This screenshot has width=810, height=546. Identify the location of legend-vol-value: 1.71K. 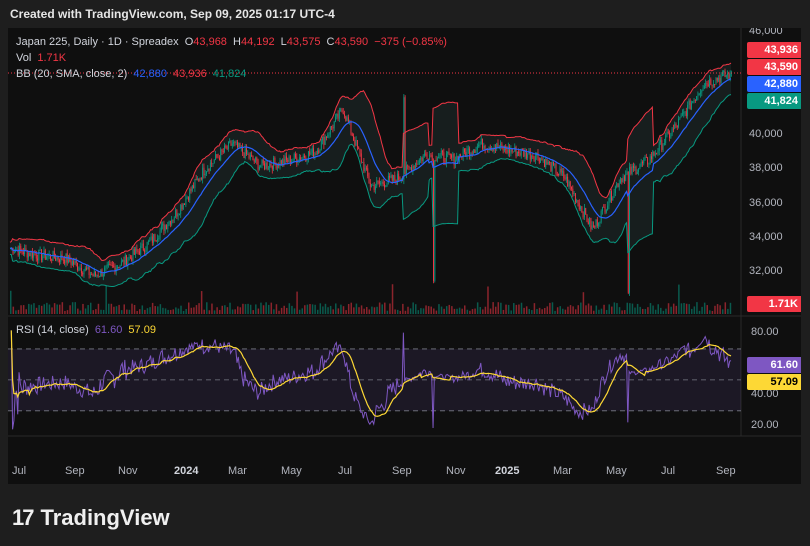
(52, 58).